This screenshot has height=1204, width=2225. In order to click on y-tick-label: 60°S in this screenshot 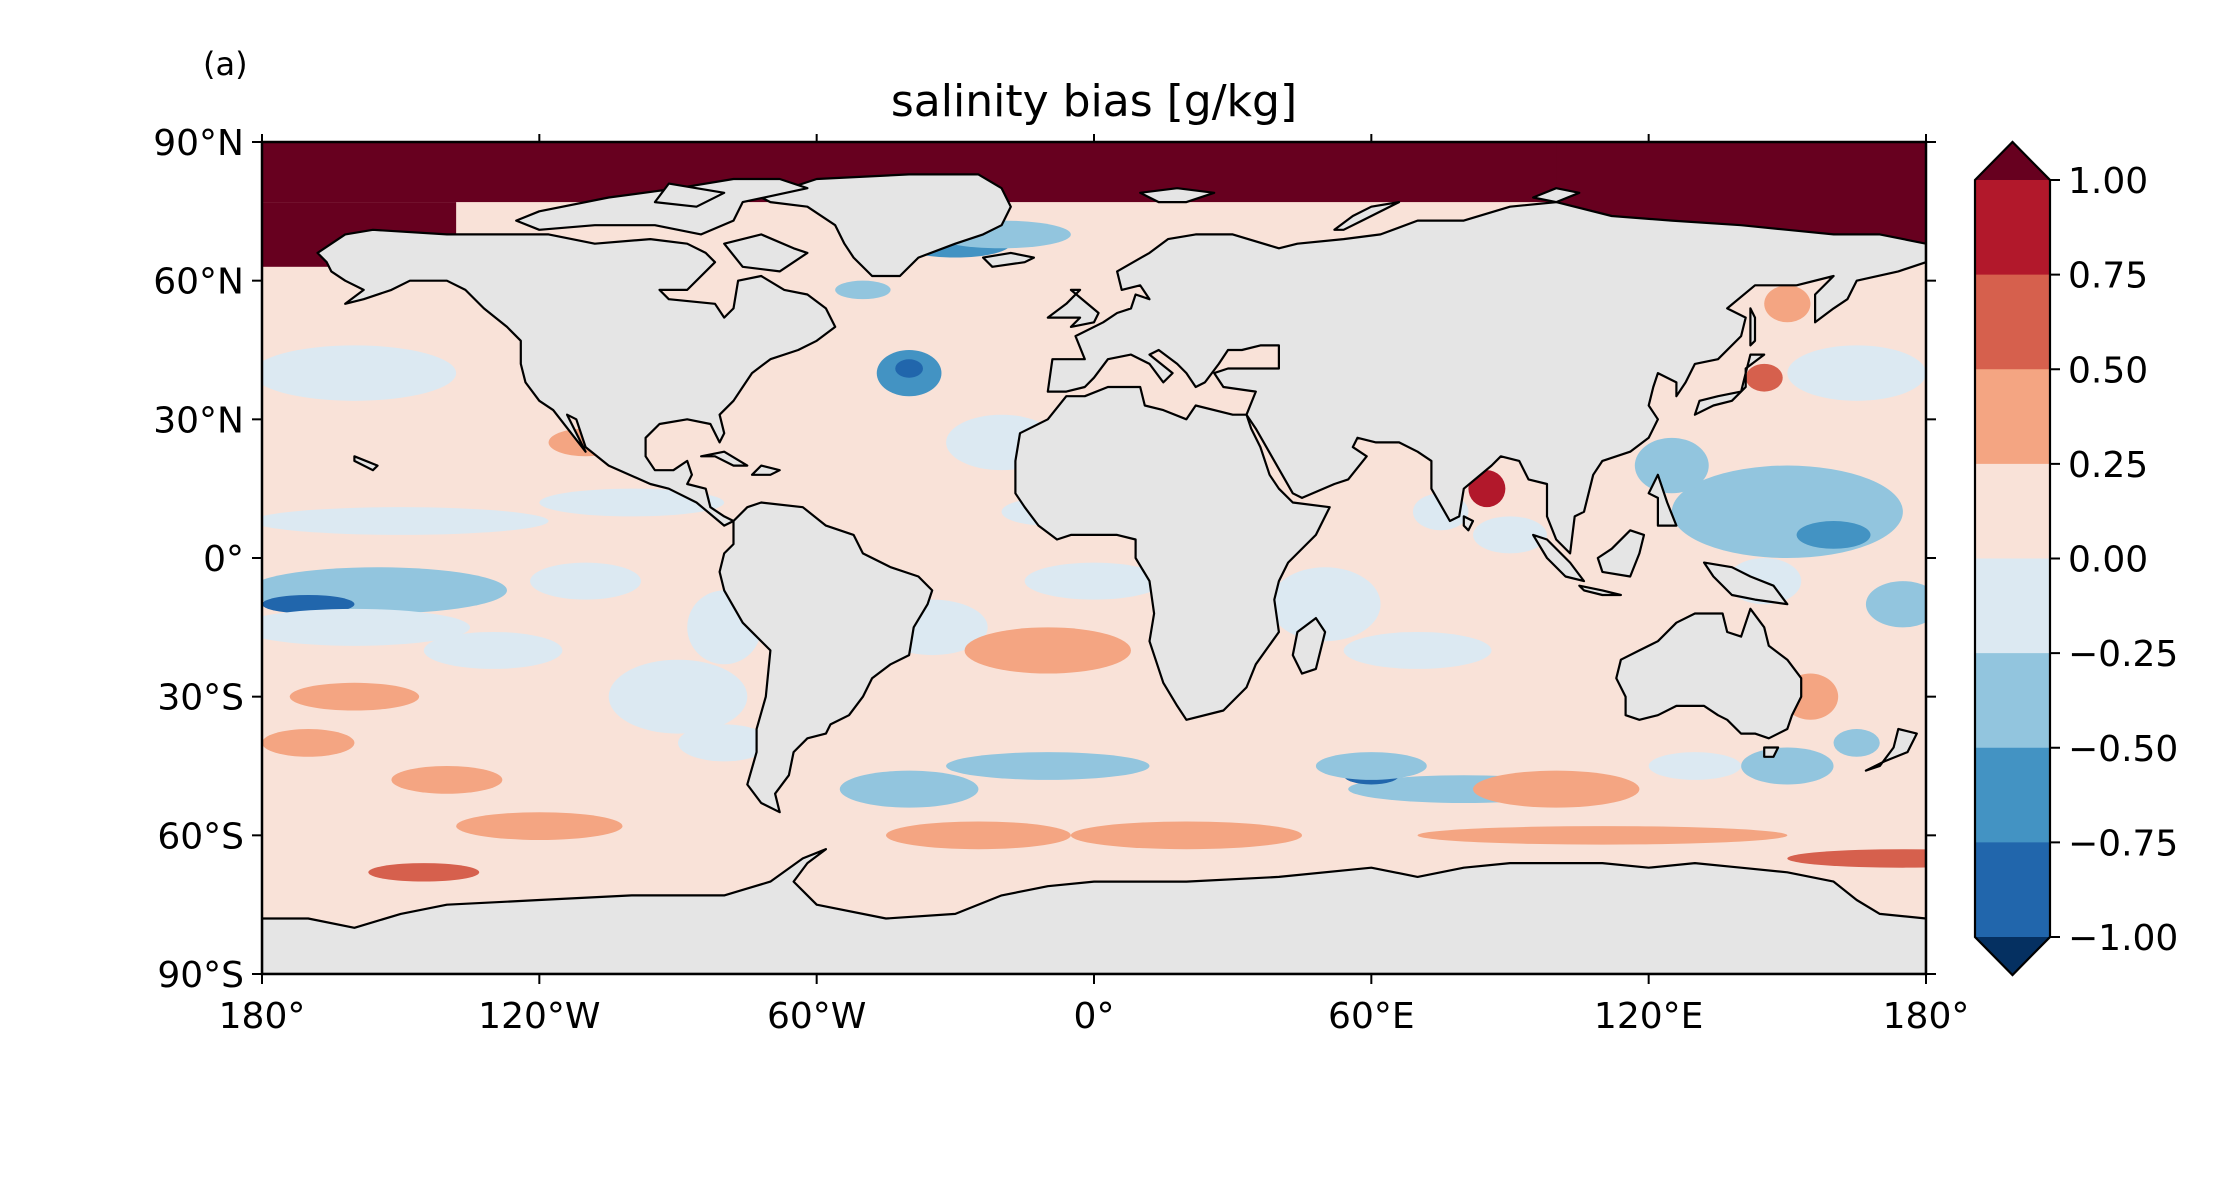, I will do `click(200, 836)`.